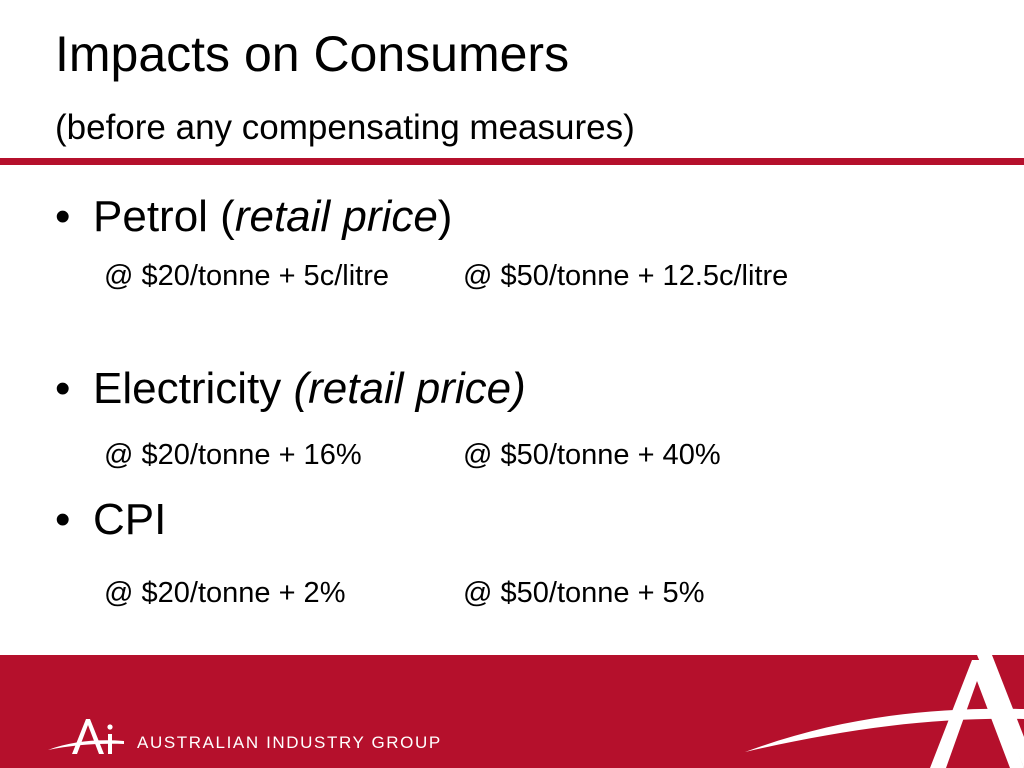 The height and width of the screenshot is (768, 1024). I want to click on cpi-low-scenario: @ $20/tonne + 2%, so click(225, 593).